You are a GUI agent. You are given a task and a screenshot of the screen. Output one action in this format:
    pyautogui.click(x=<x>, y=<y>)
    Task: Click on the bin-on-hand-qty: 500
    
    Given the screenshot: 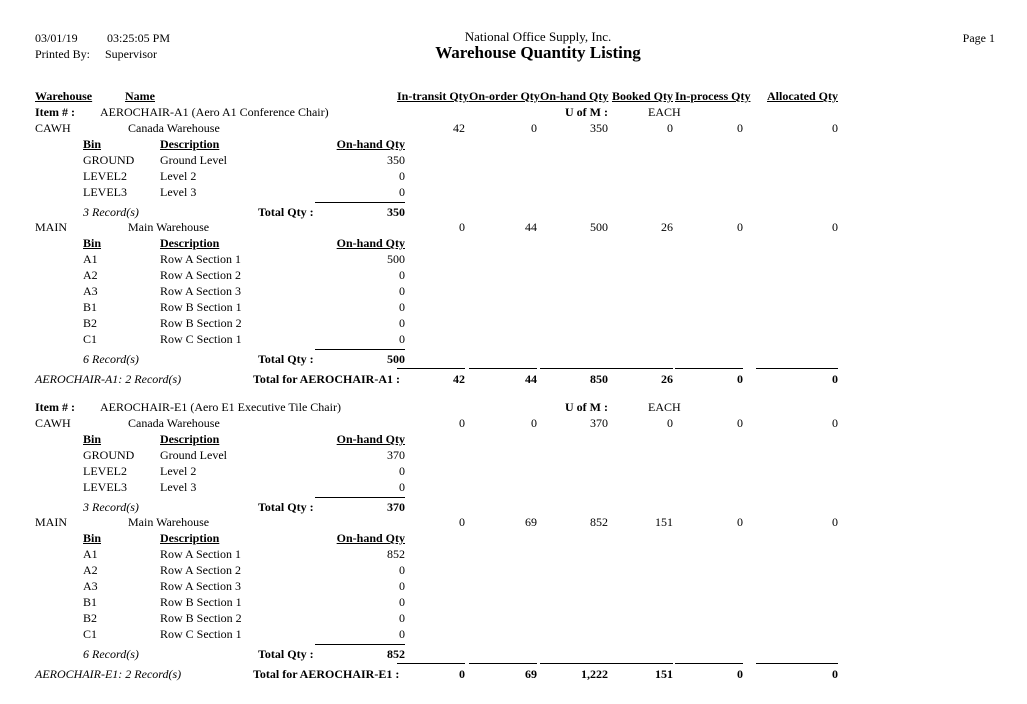 What is the action you would take?
    pyautogui.click(x=396, y=259)
    